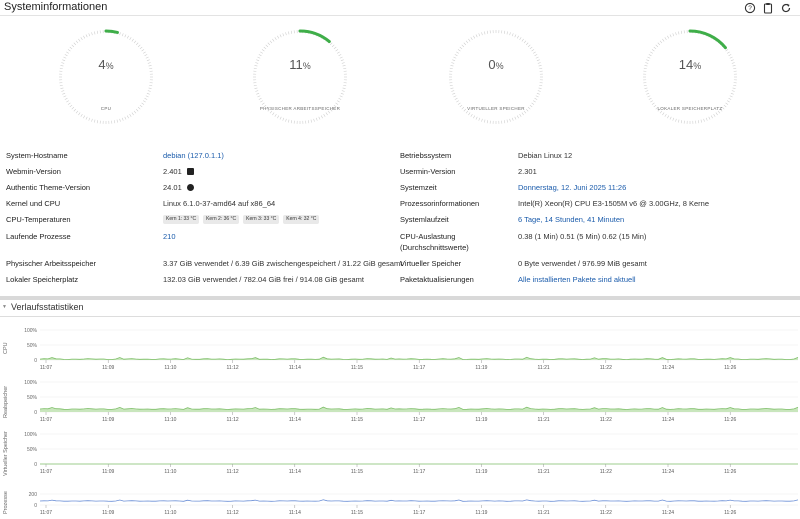 This screenshot has height=519, width=800. What do you see at coordinates (301, 219) in the screenshot?
I see `cpu-temp-badge: Kern 4: 32 °C` at bounding box center [301, 219].